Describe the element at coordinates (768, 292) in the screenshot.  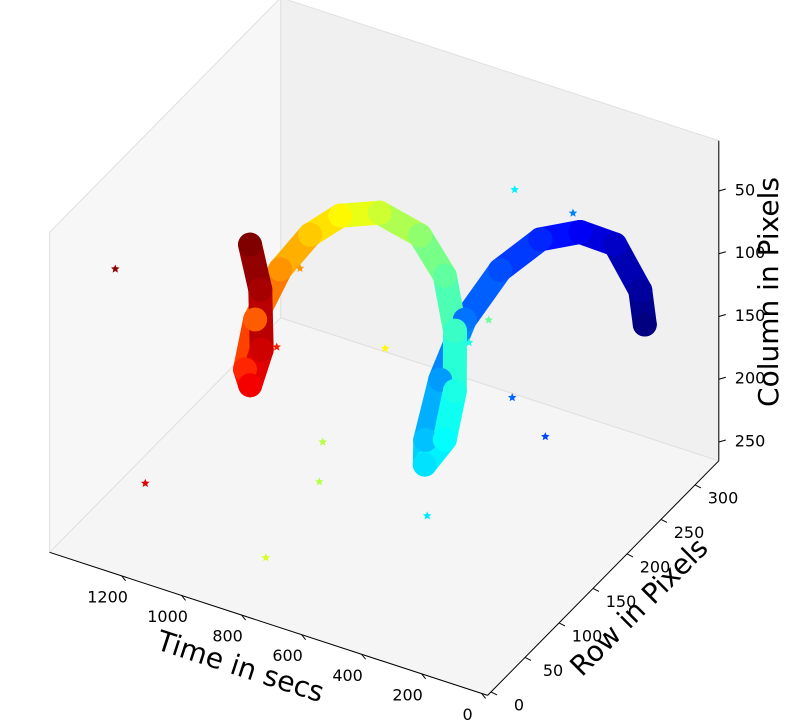
I see `z-axis-label: Column in Pixels` at that location.